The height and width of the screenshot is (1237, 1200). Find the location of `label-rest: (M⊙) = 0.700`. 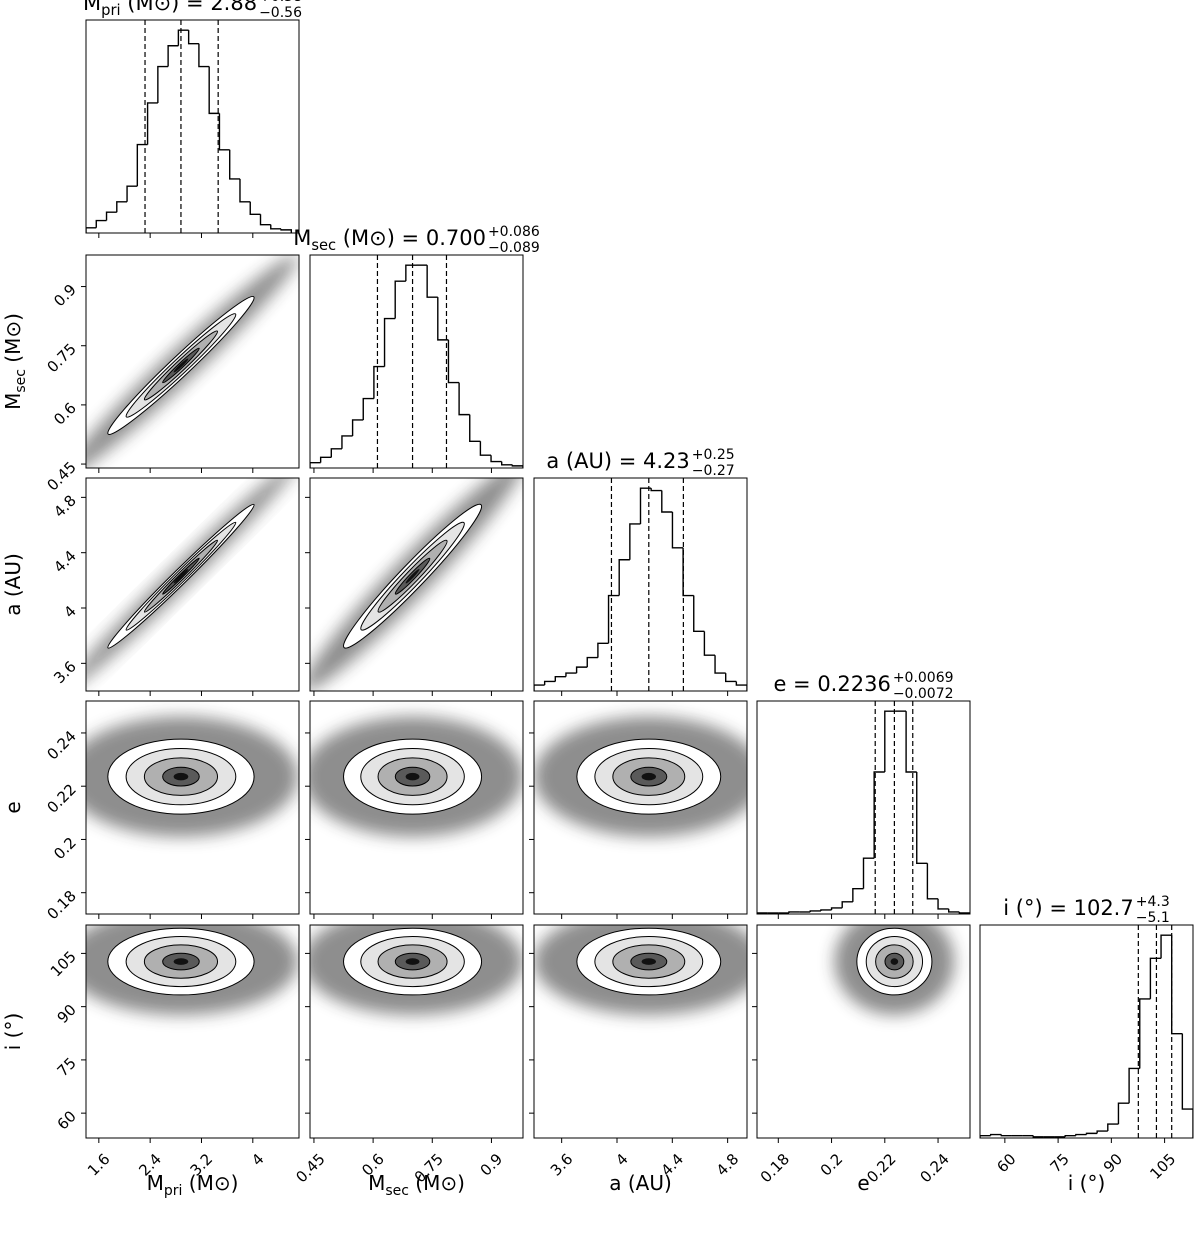

label-rest: (M⊙) = 0.700 is located at coordinates (411, 238).